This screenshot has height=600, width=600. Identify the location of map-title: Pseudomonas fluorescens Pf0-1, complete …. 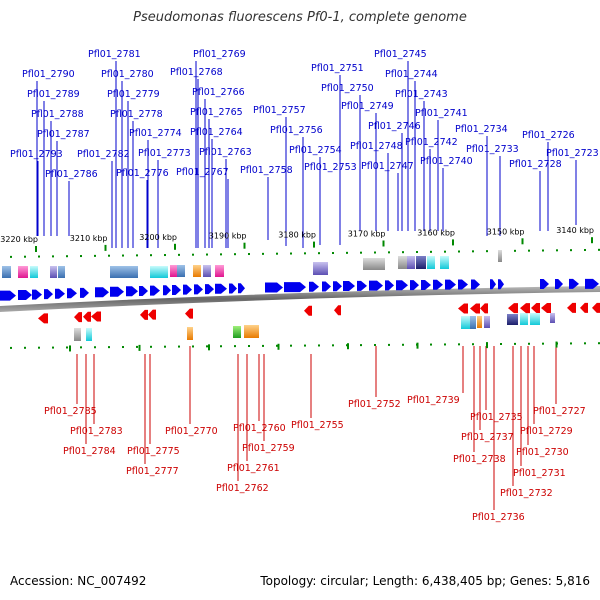
(300, 17).